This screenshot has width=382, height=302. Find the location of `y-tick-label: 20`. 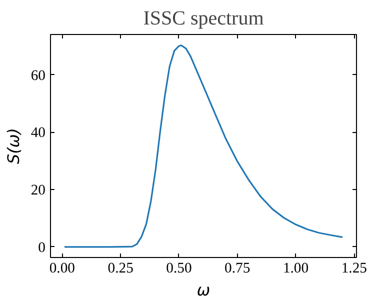

y-tick-label: 20 is located at coordinates (38, 190).